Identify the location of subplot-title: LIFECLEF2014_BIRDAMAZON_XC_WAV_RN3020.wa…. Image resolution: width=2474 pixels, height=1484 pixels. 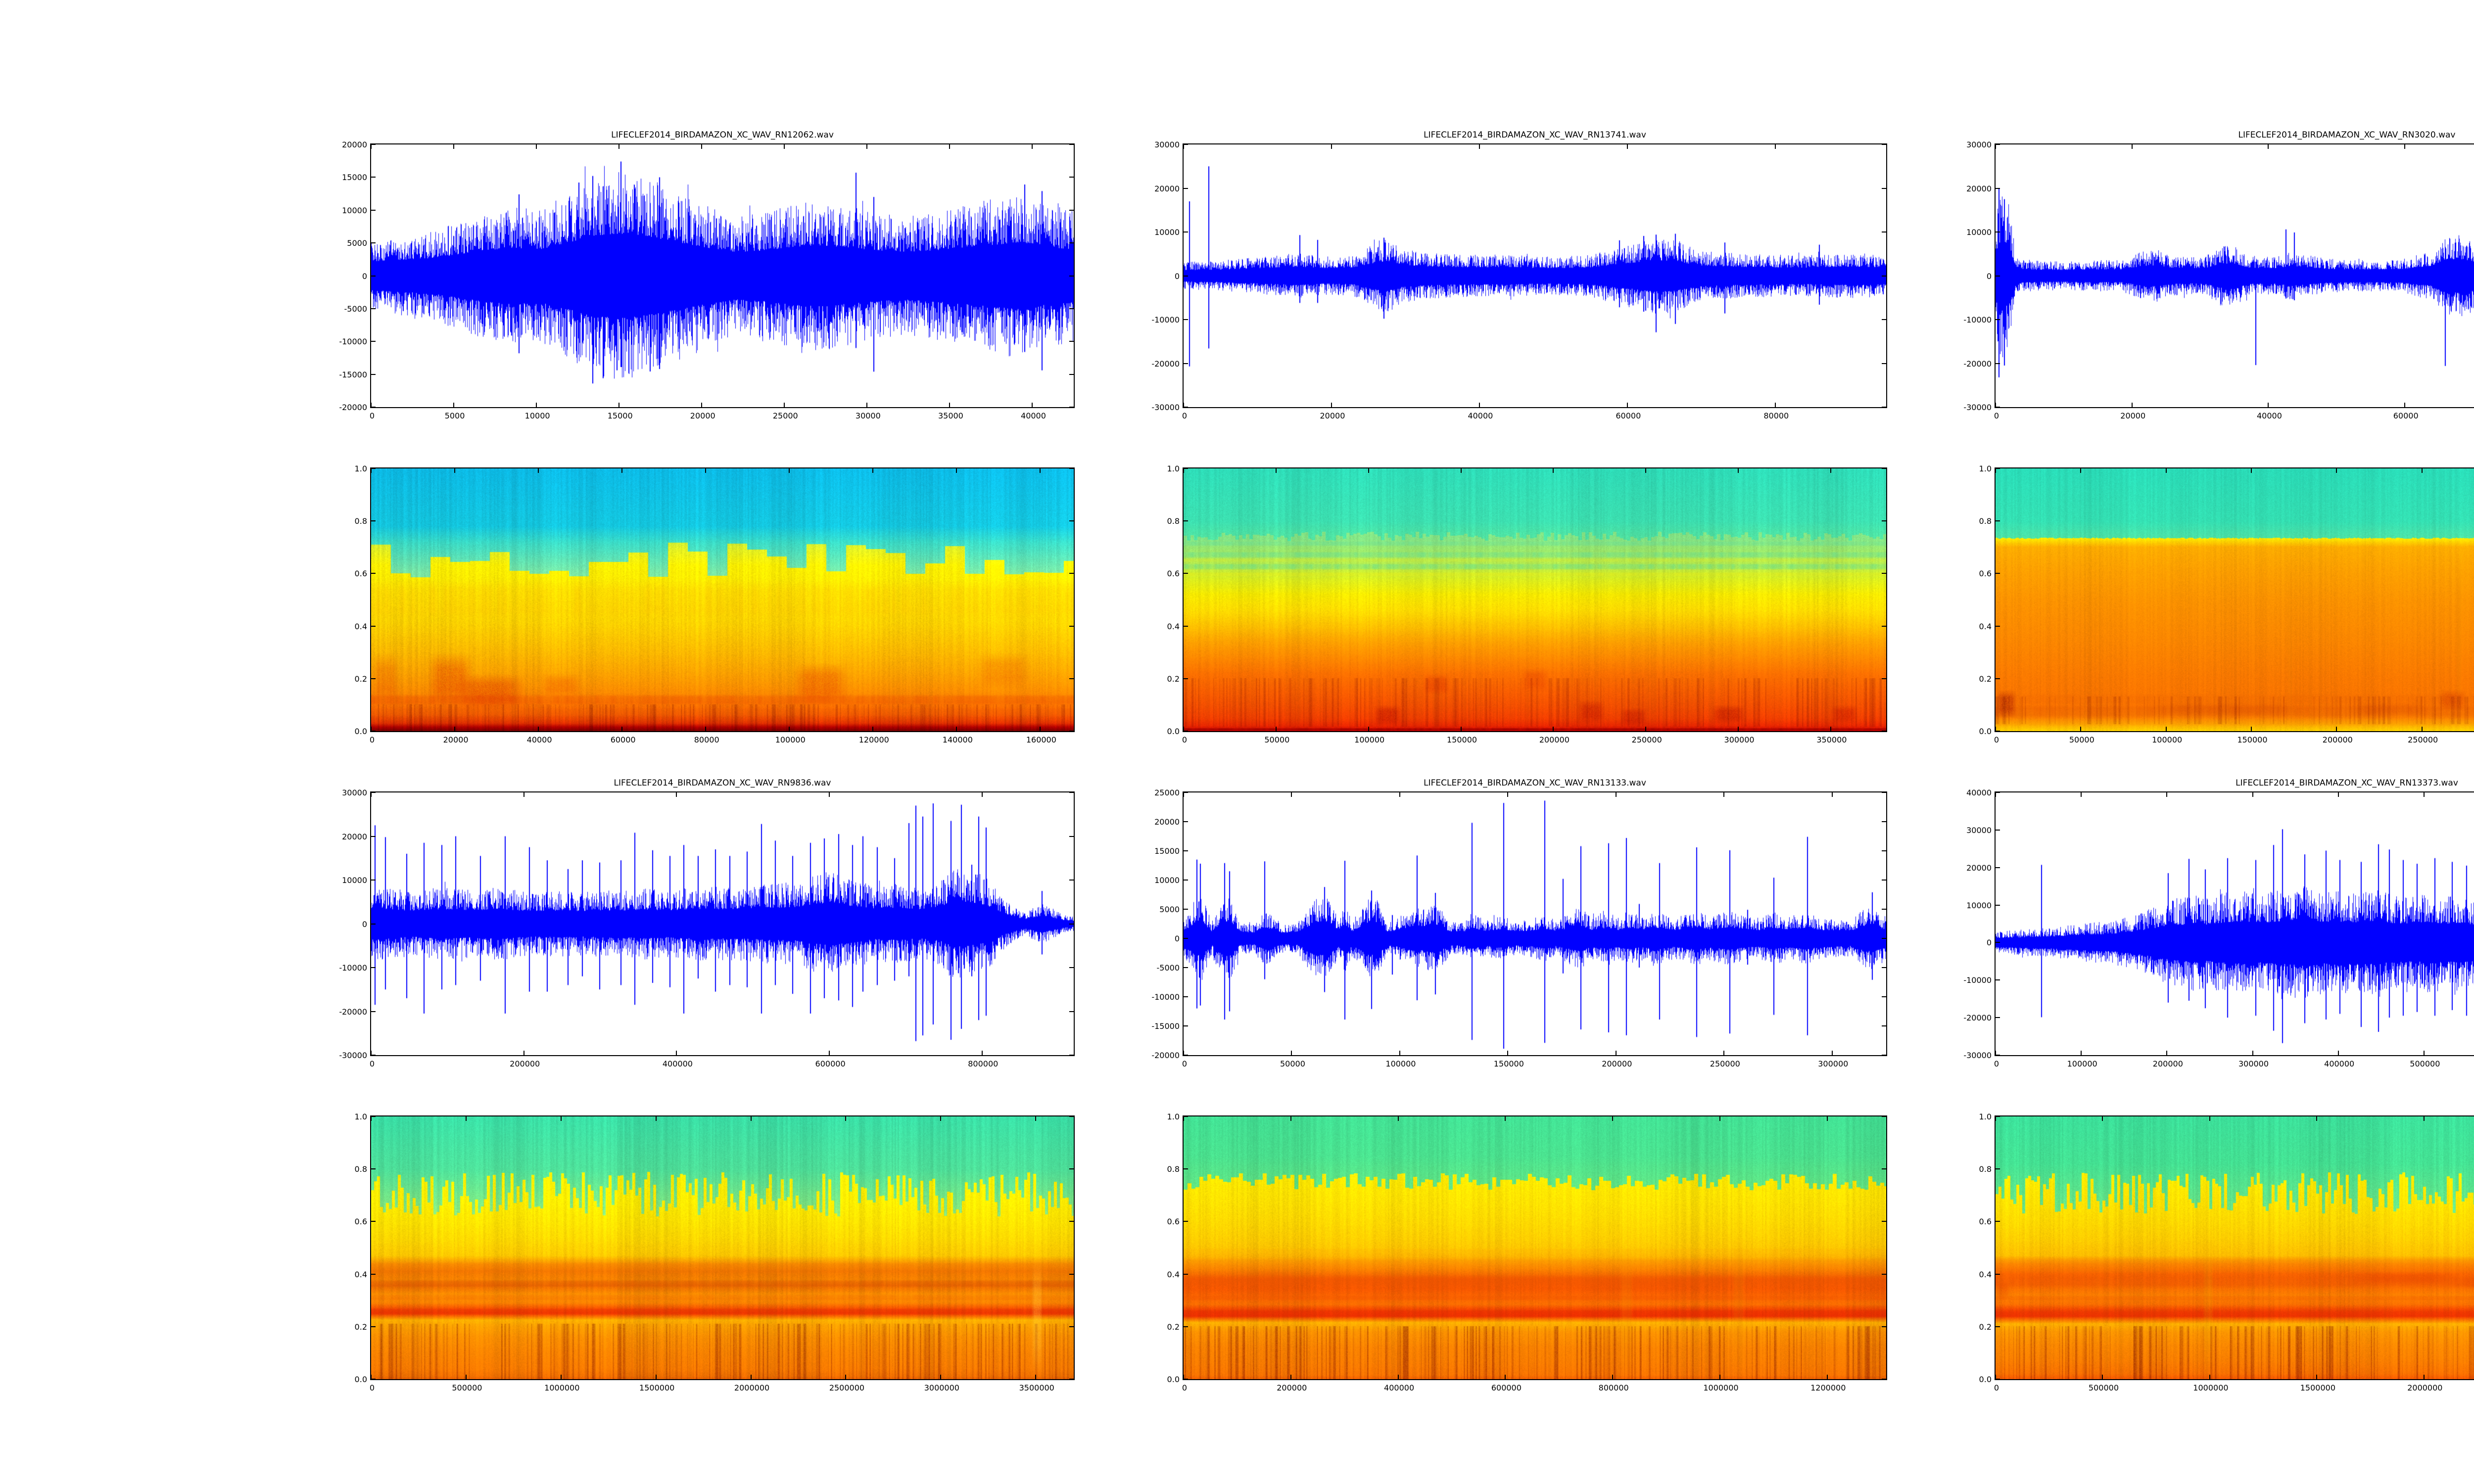
(2347, 135).